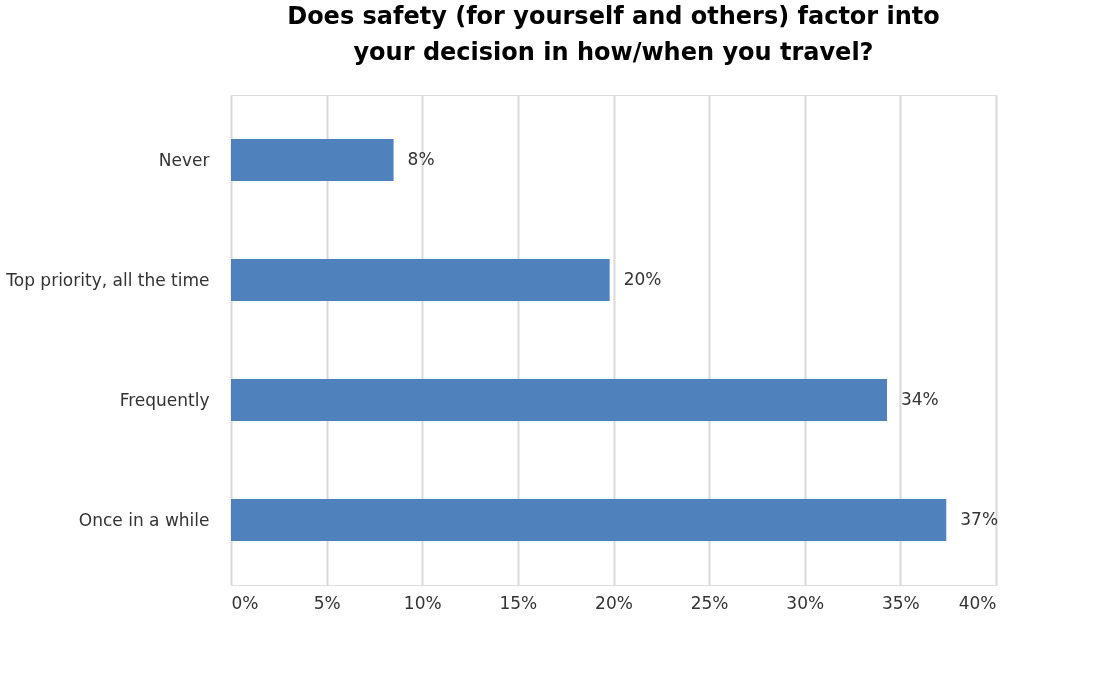 This screenshot has width=1102, height=694. Describe the element at coordinates (164, 399) in the screenshot. I see `y-tick-label: Frequently` at that location.